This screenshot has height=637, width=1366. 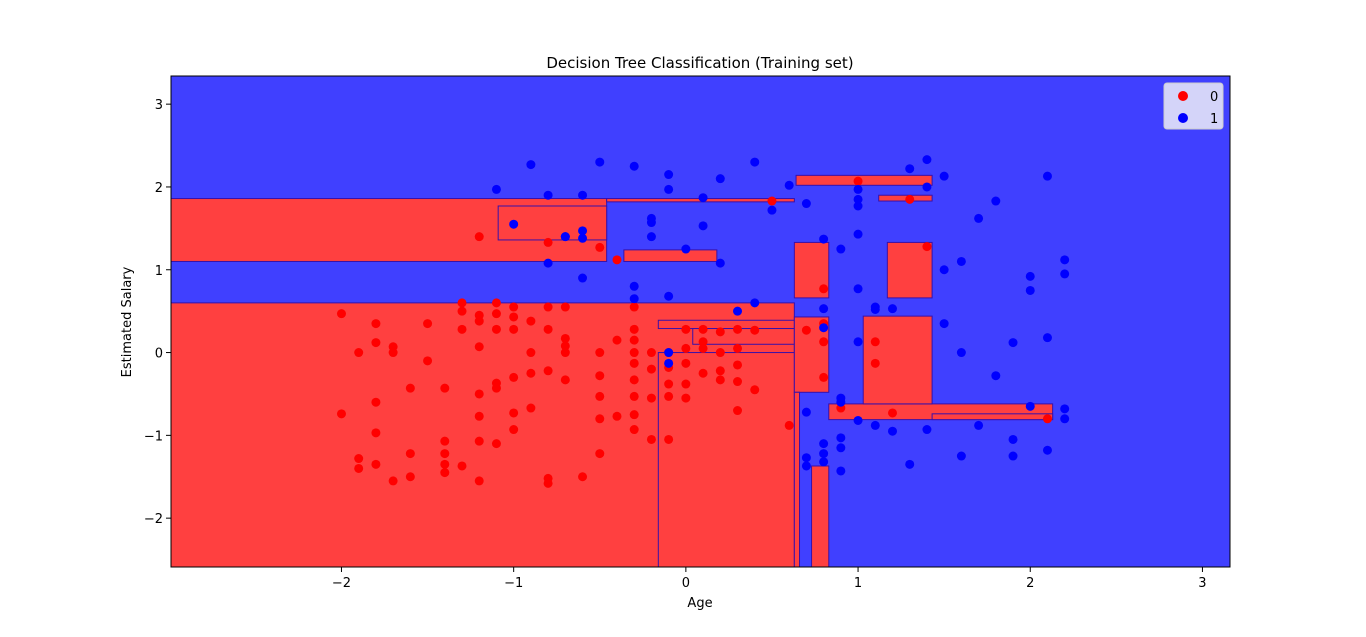 I want to click on y-tick-label: 1, so click(x=159, y=271).